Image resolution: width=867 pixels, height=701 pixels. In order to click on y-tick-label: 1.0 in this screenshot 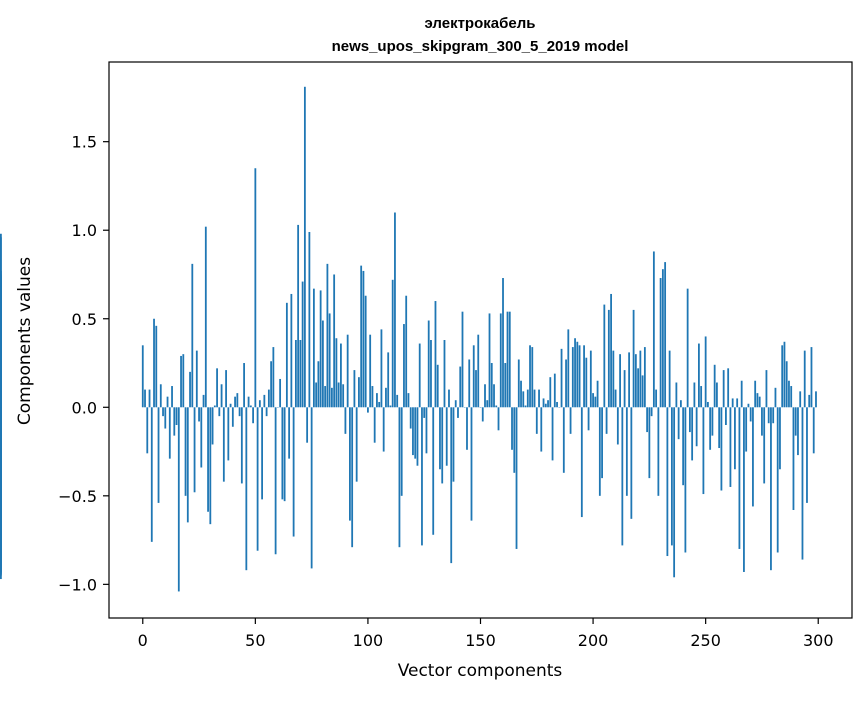, I will do `click(84, 230)`.